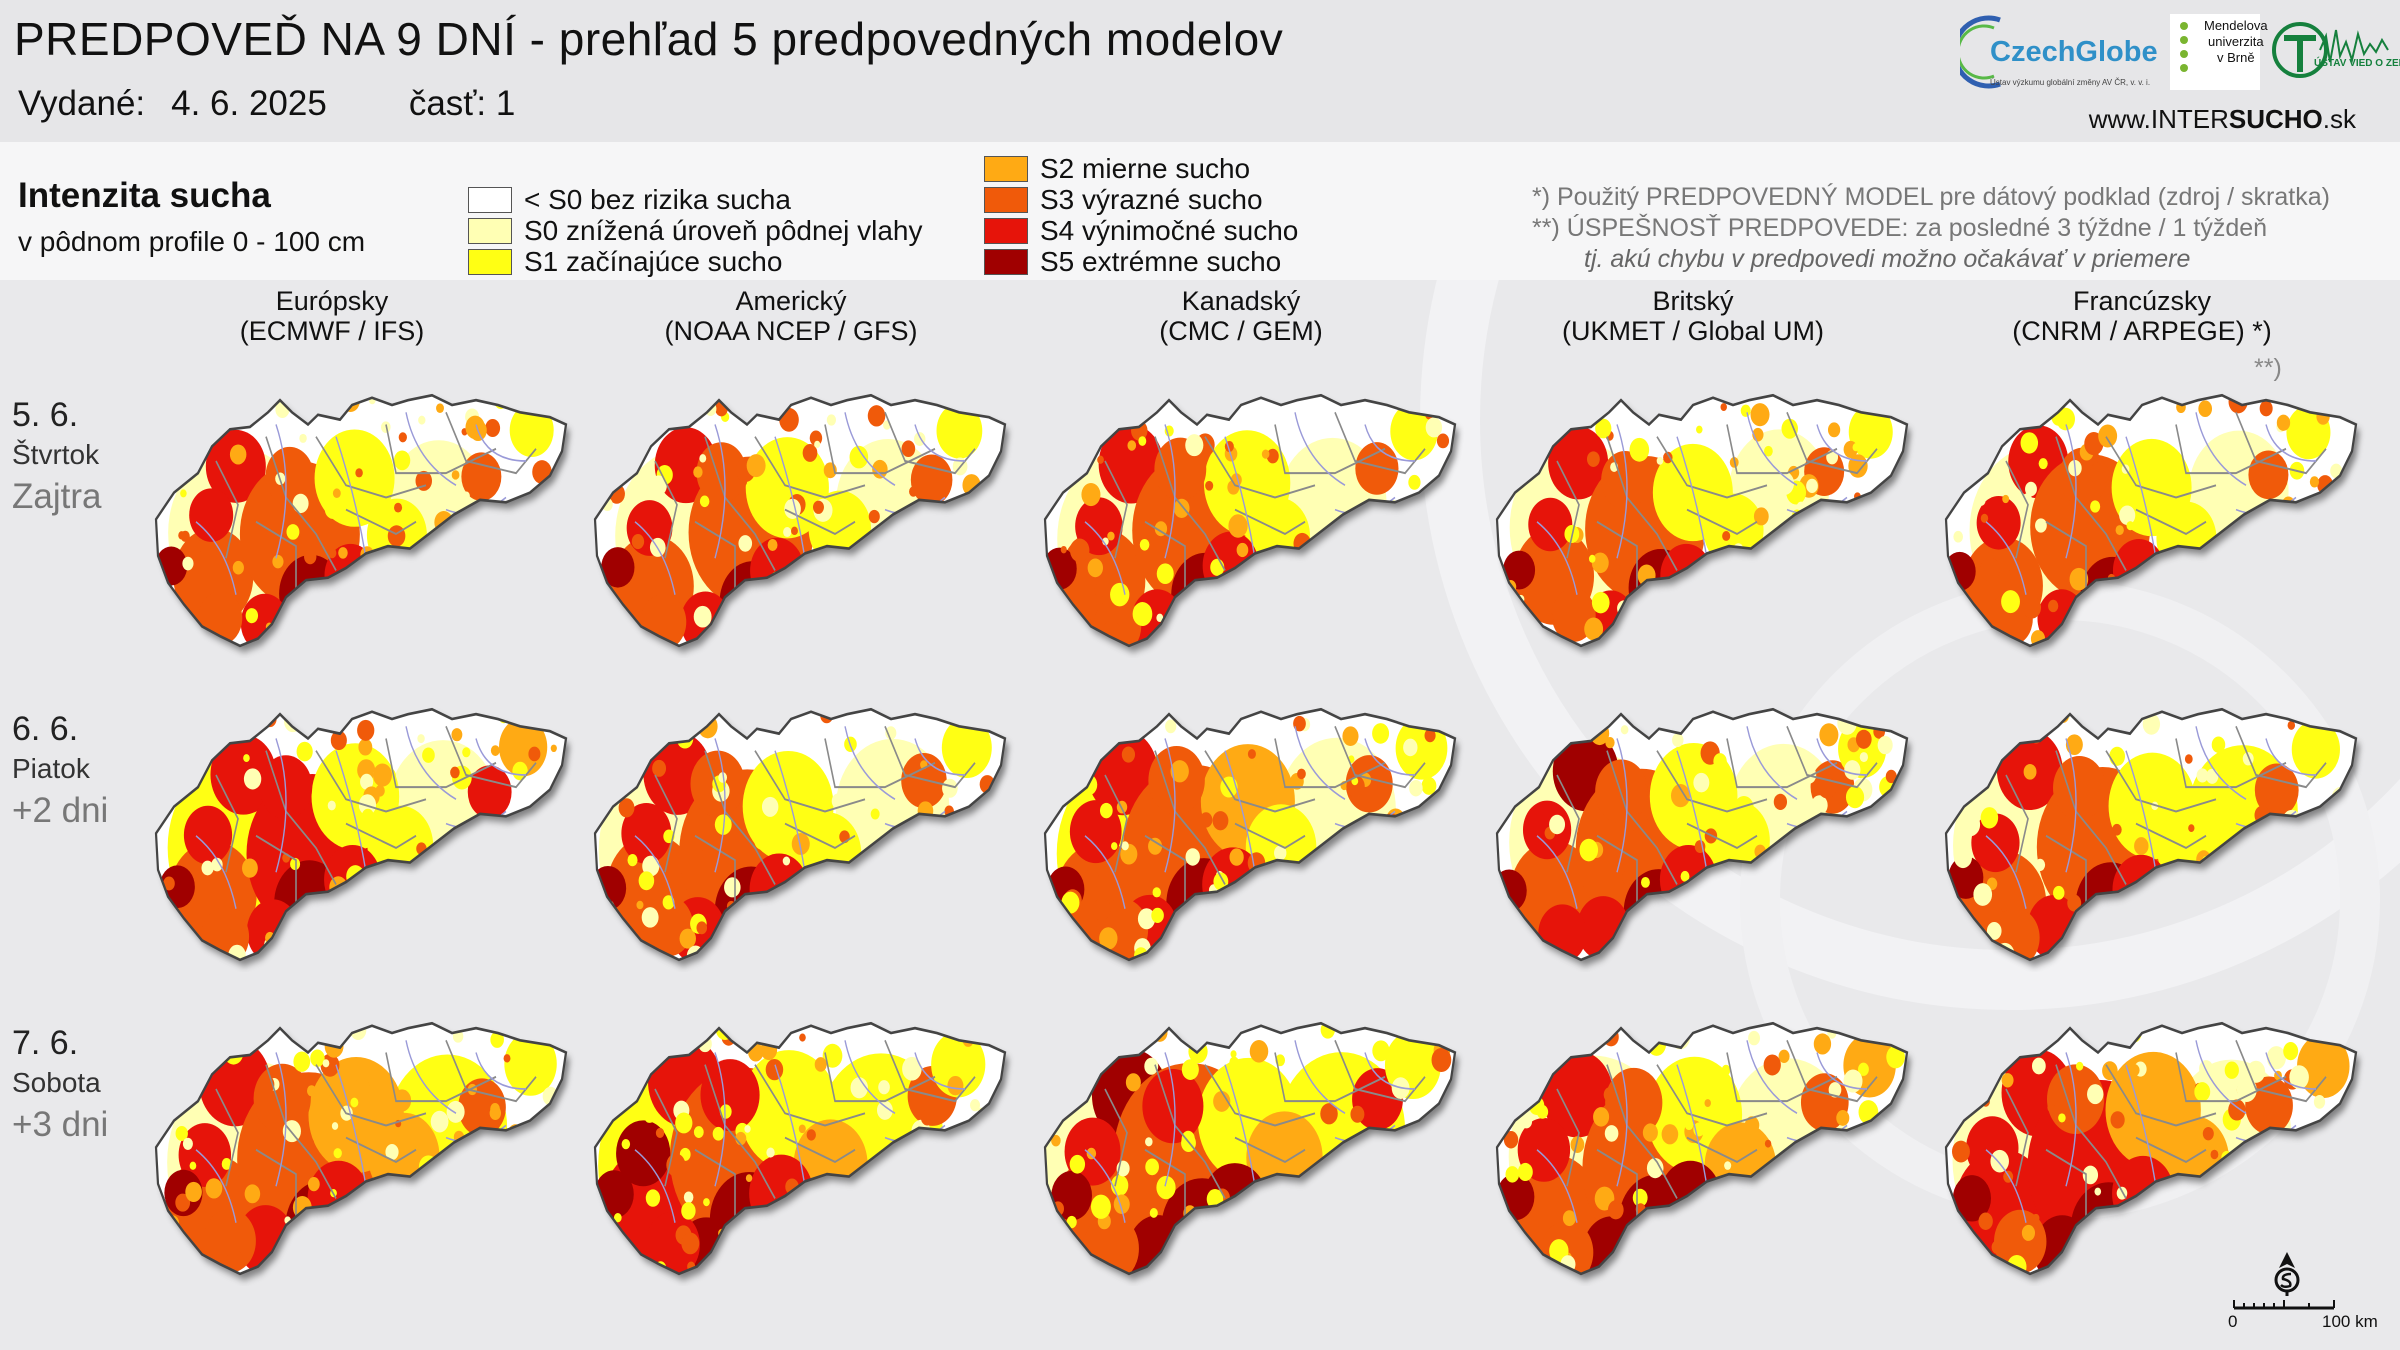 The image size is (2400, 1350). Describe the element at coordinates (2184, 47) in the screenshot. I see `mendel-dots-icon` at that location.